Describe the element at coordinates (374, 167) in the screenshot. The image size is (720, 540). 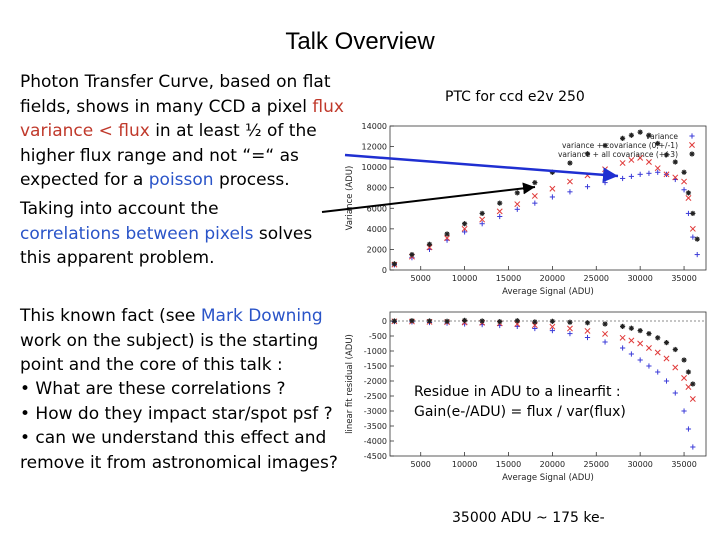
I see `y-tick-label: 10000` at that location.